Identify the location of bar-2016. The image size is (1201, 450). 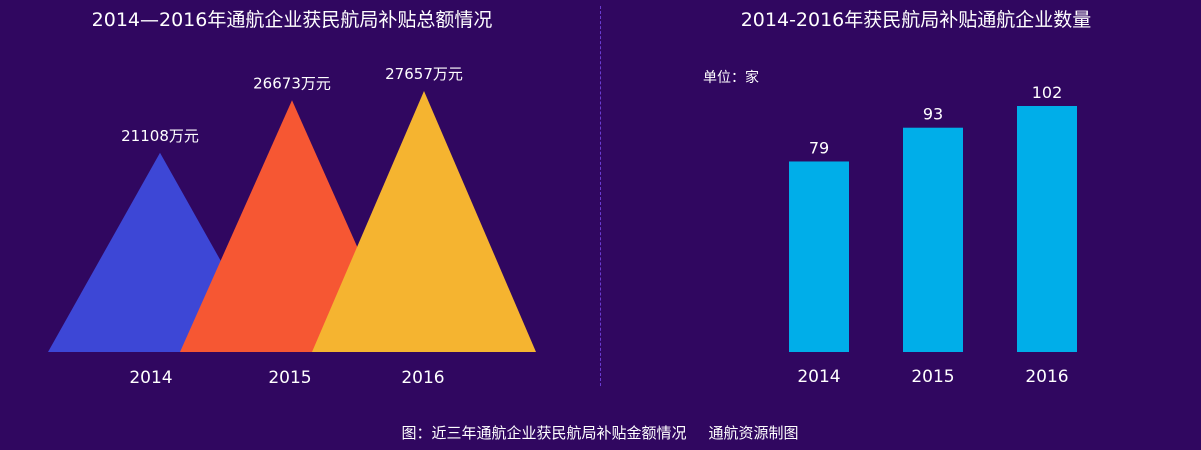
(1047, 229).